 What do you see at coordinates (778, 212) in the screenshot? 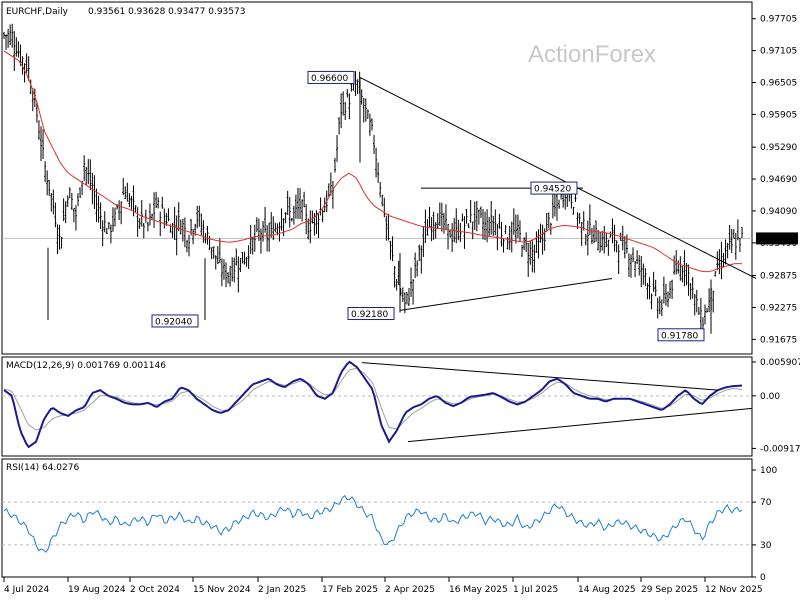
I see `price-tick-label: 0.94090` at bounding box center [778, 212].